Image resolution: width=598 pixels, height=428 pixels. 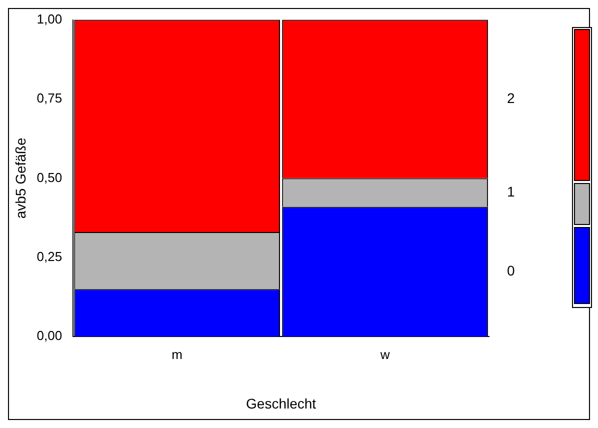 I want to click on y-tick-label: 1,00, so click(x=49, y=18).